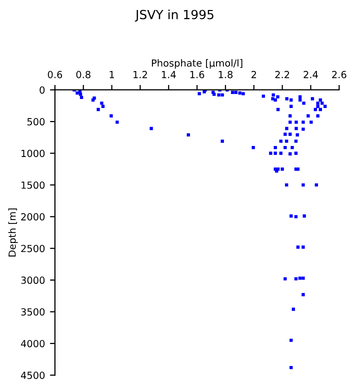  What do you see at coordinates (197, 74) in the screenshot?
I see `x-tick-label: 1.6` at bounding box center [197, 74].